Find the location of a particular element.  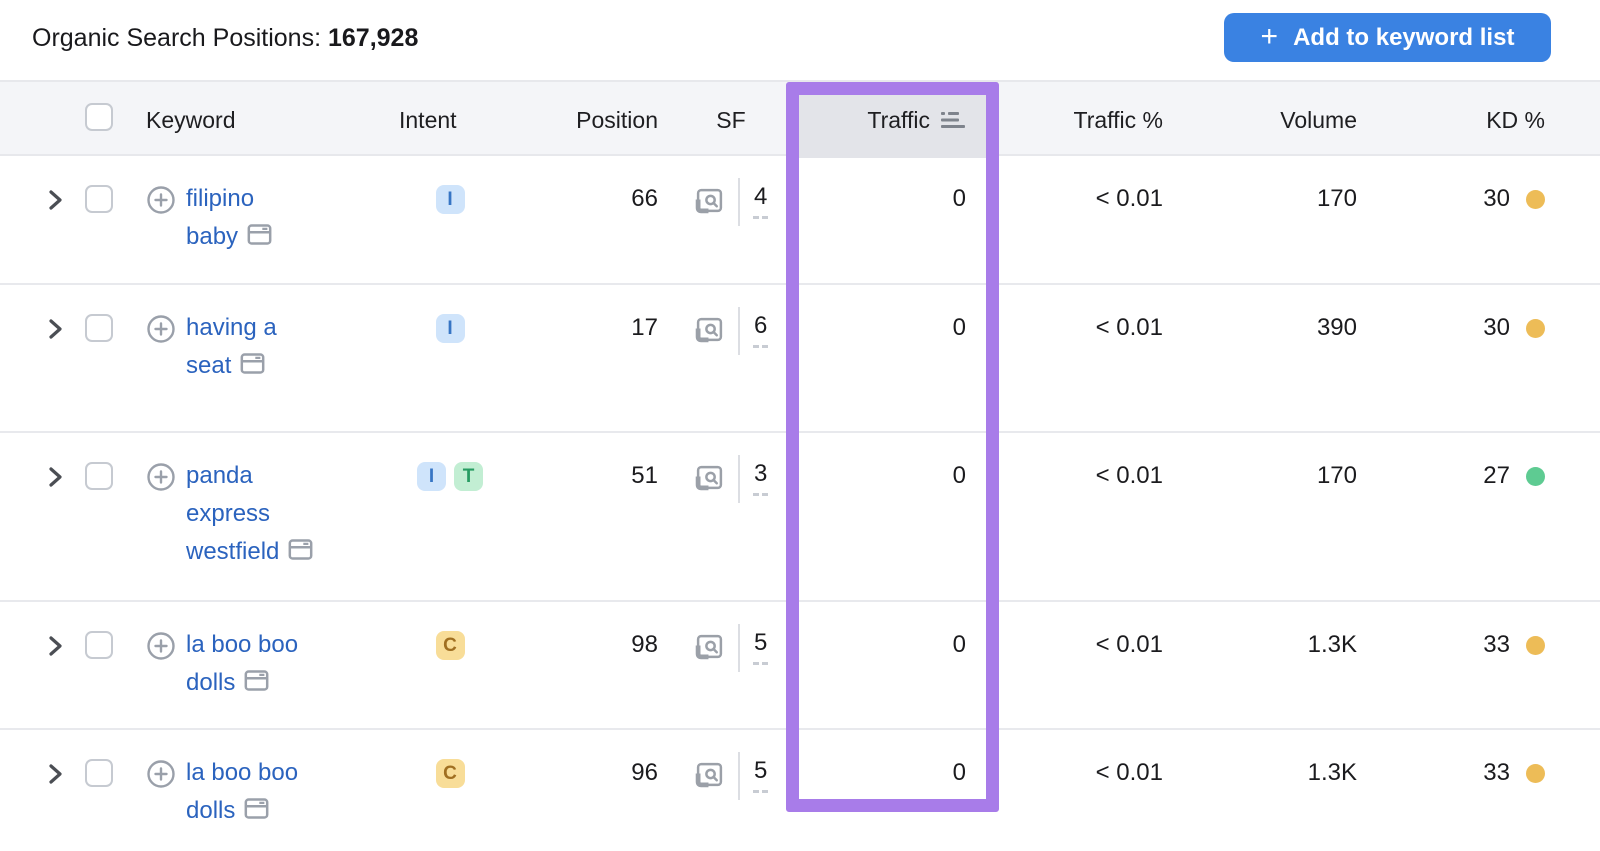

column-volume: Volume is located at coordinates (1318, 119).